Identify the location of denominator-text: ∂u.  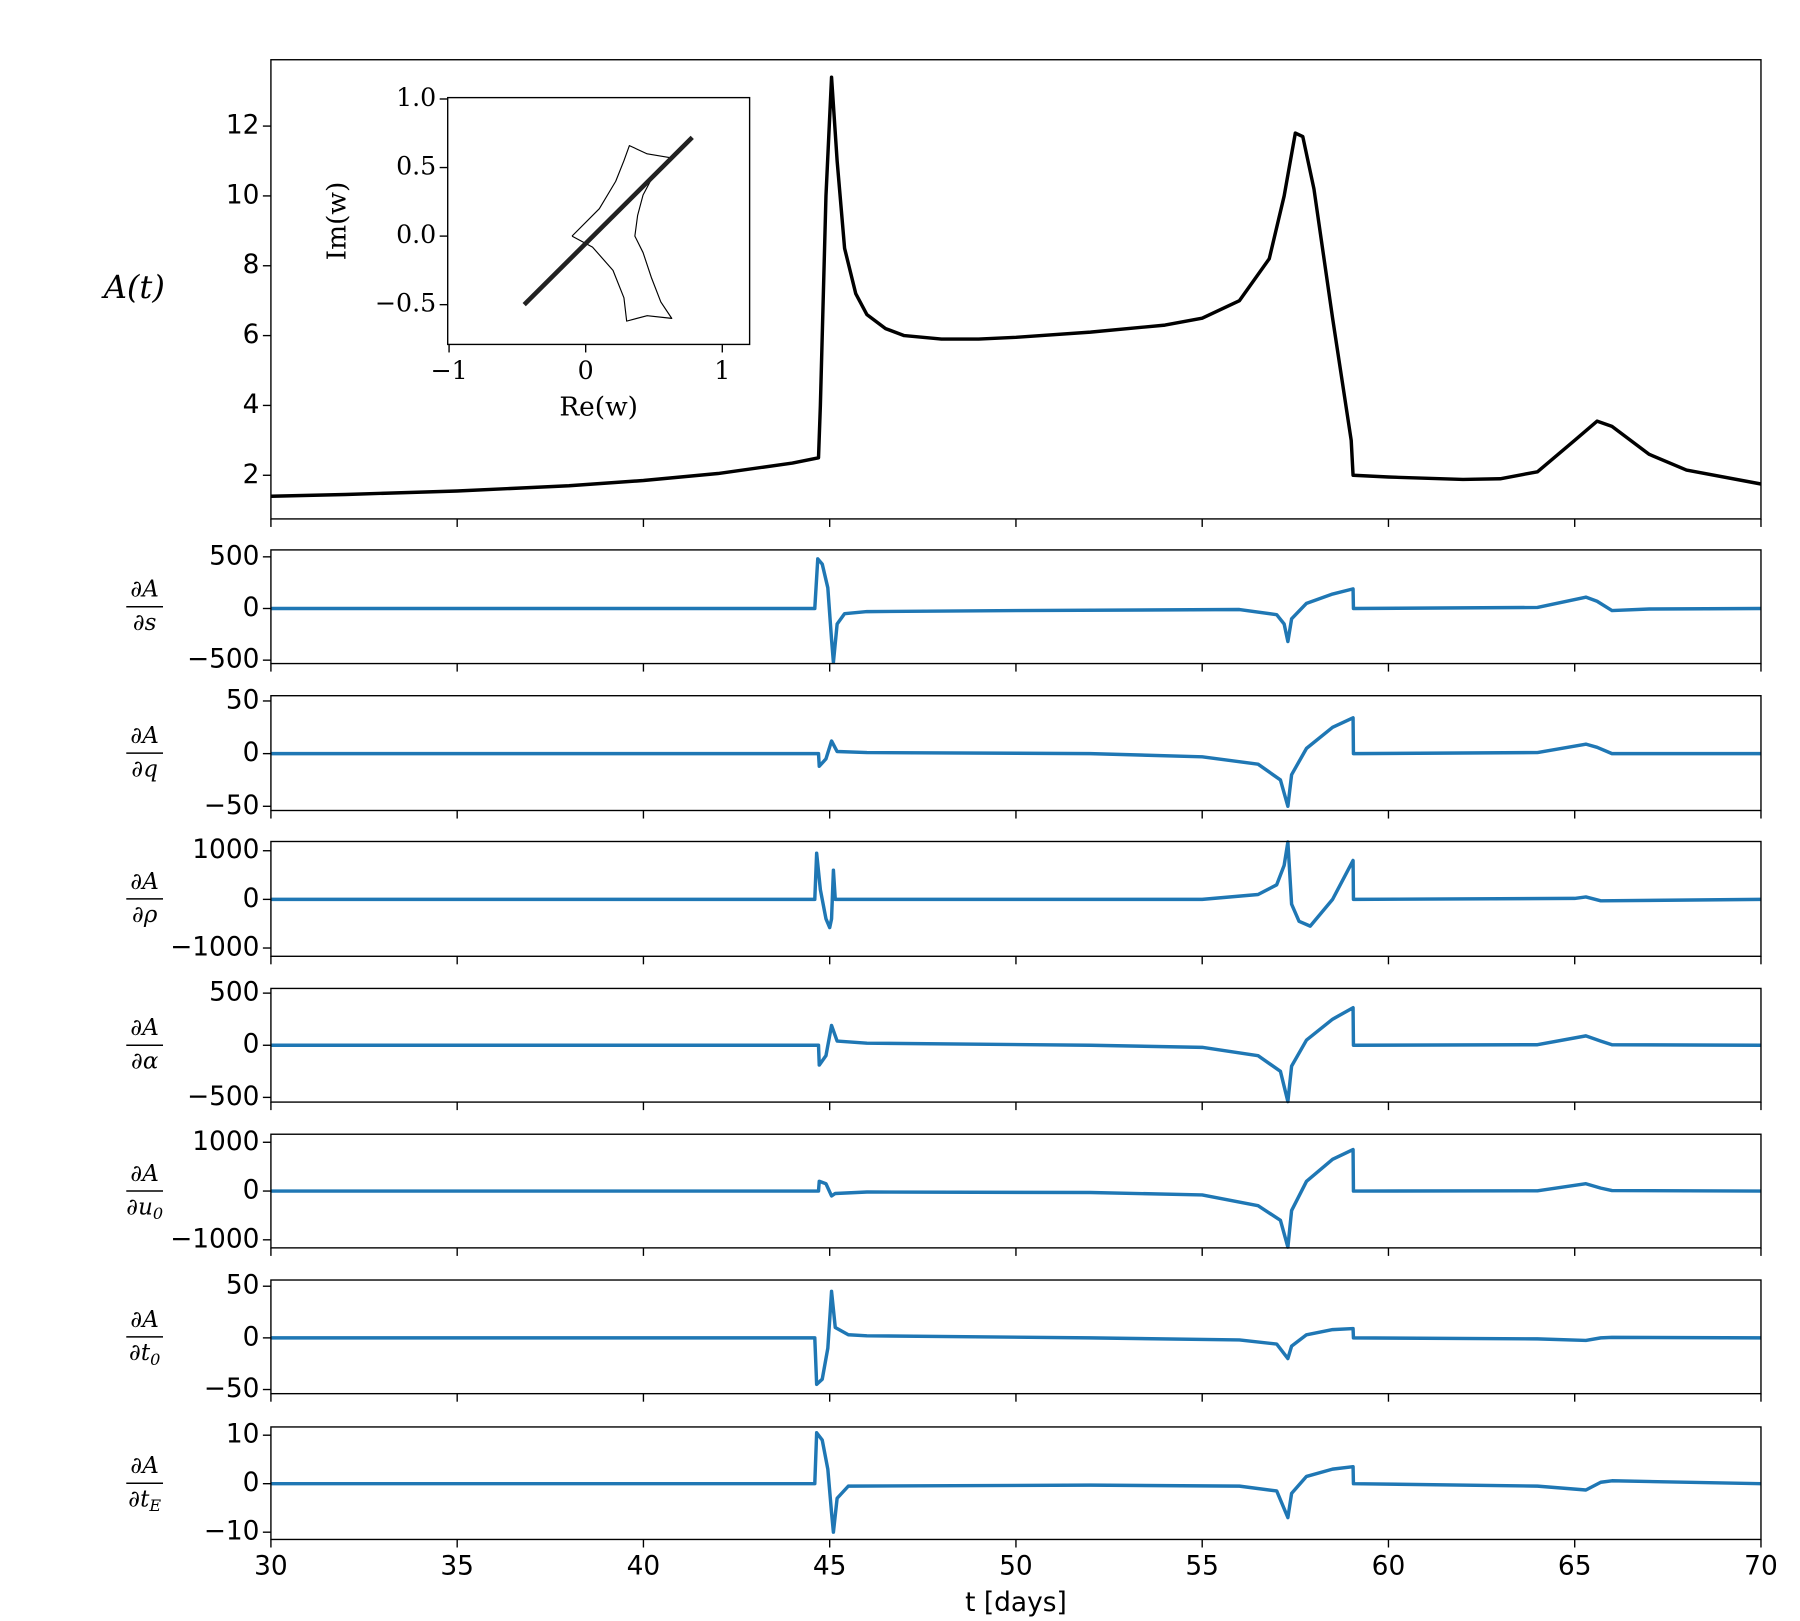
(139, 1207).